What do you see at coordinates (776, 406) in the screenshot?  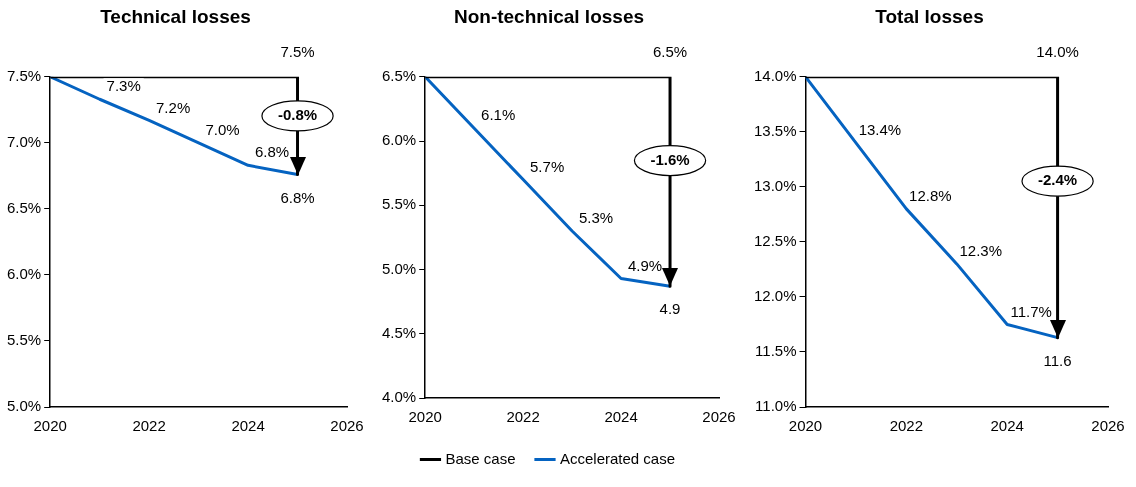 I see `y-tick-label: 11.0%` at bounding box center [776, 406].